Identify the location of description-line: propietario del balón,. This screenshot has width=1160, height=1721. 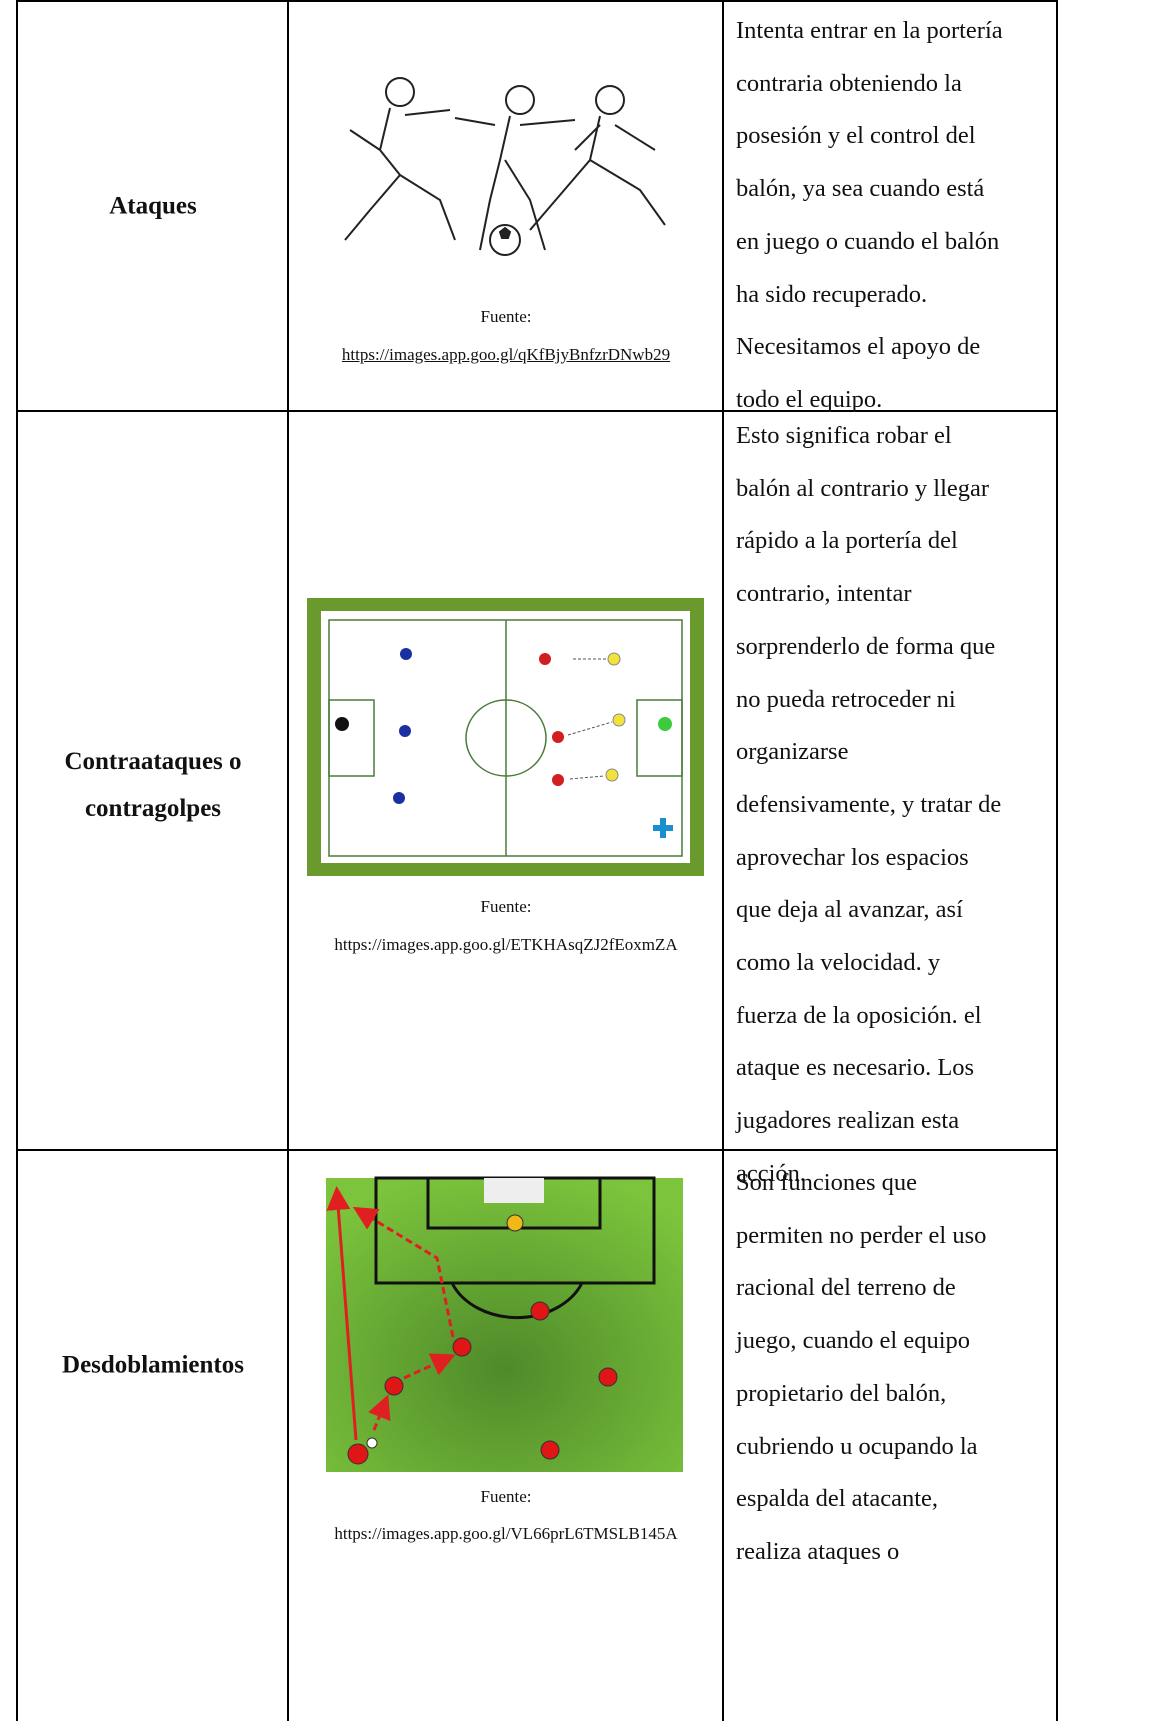
(841, 1393).